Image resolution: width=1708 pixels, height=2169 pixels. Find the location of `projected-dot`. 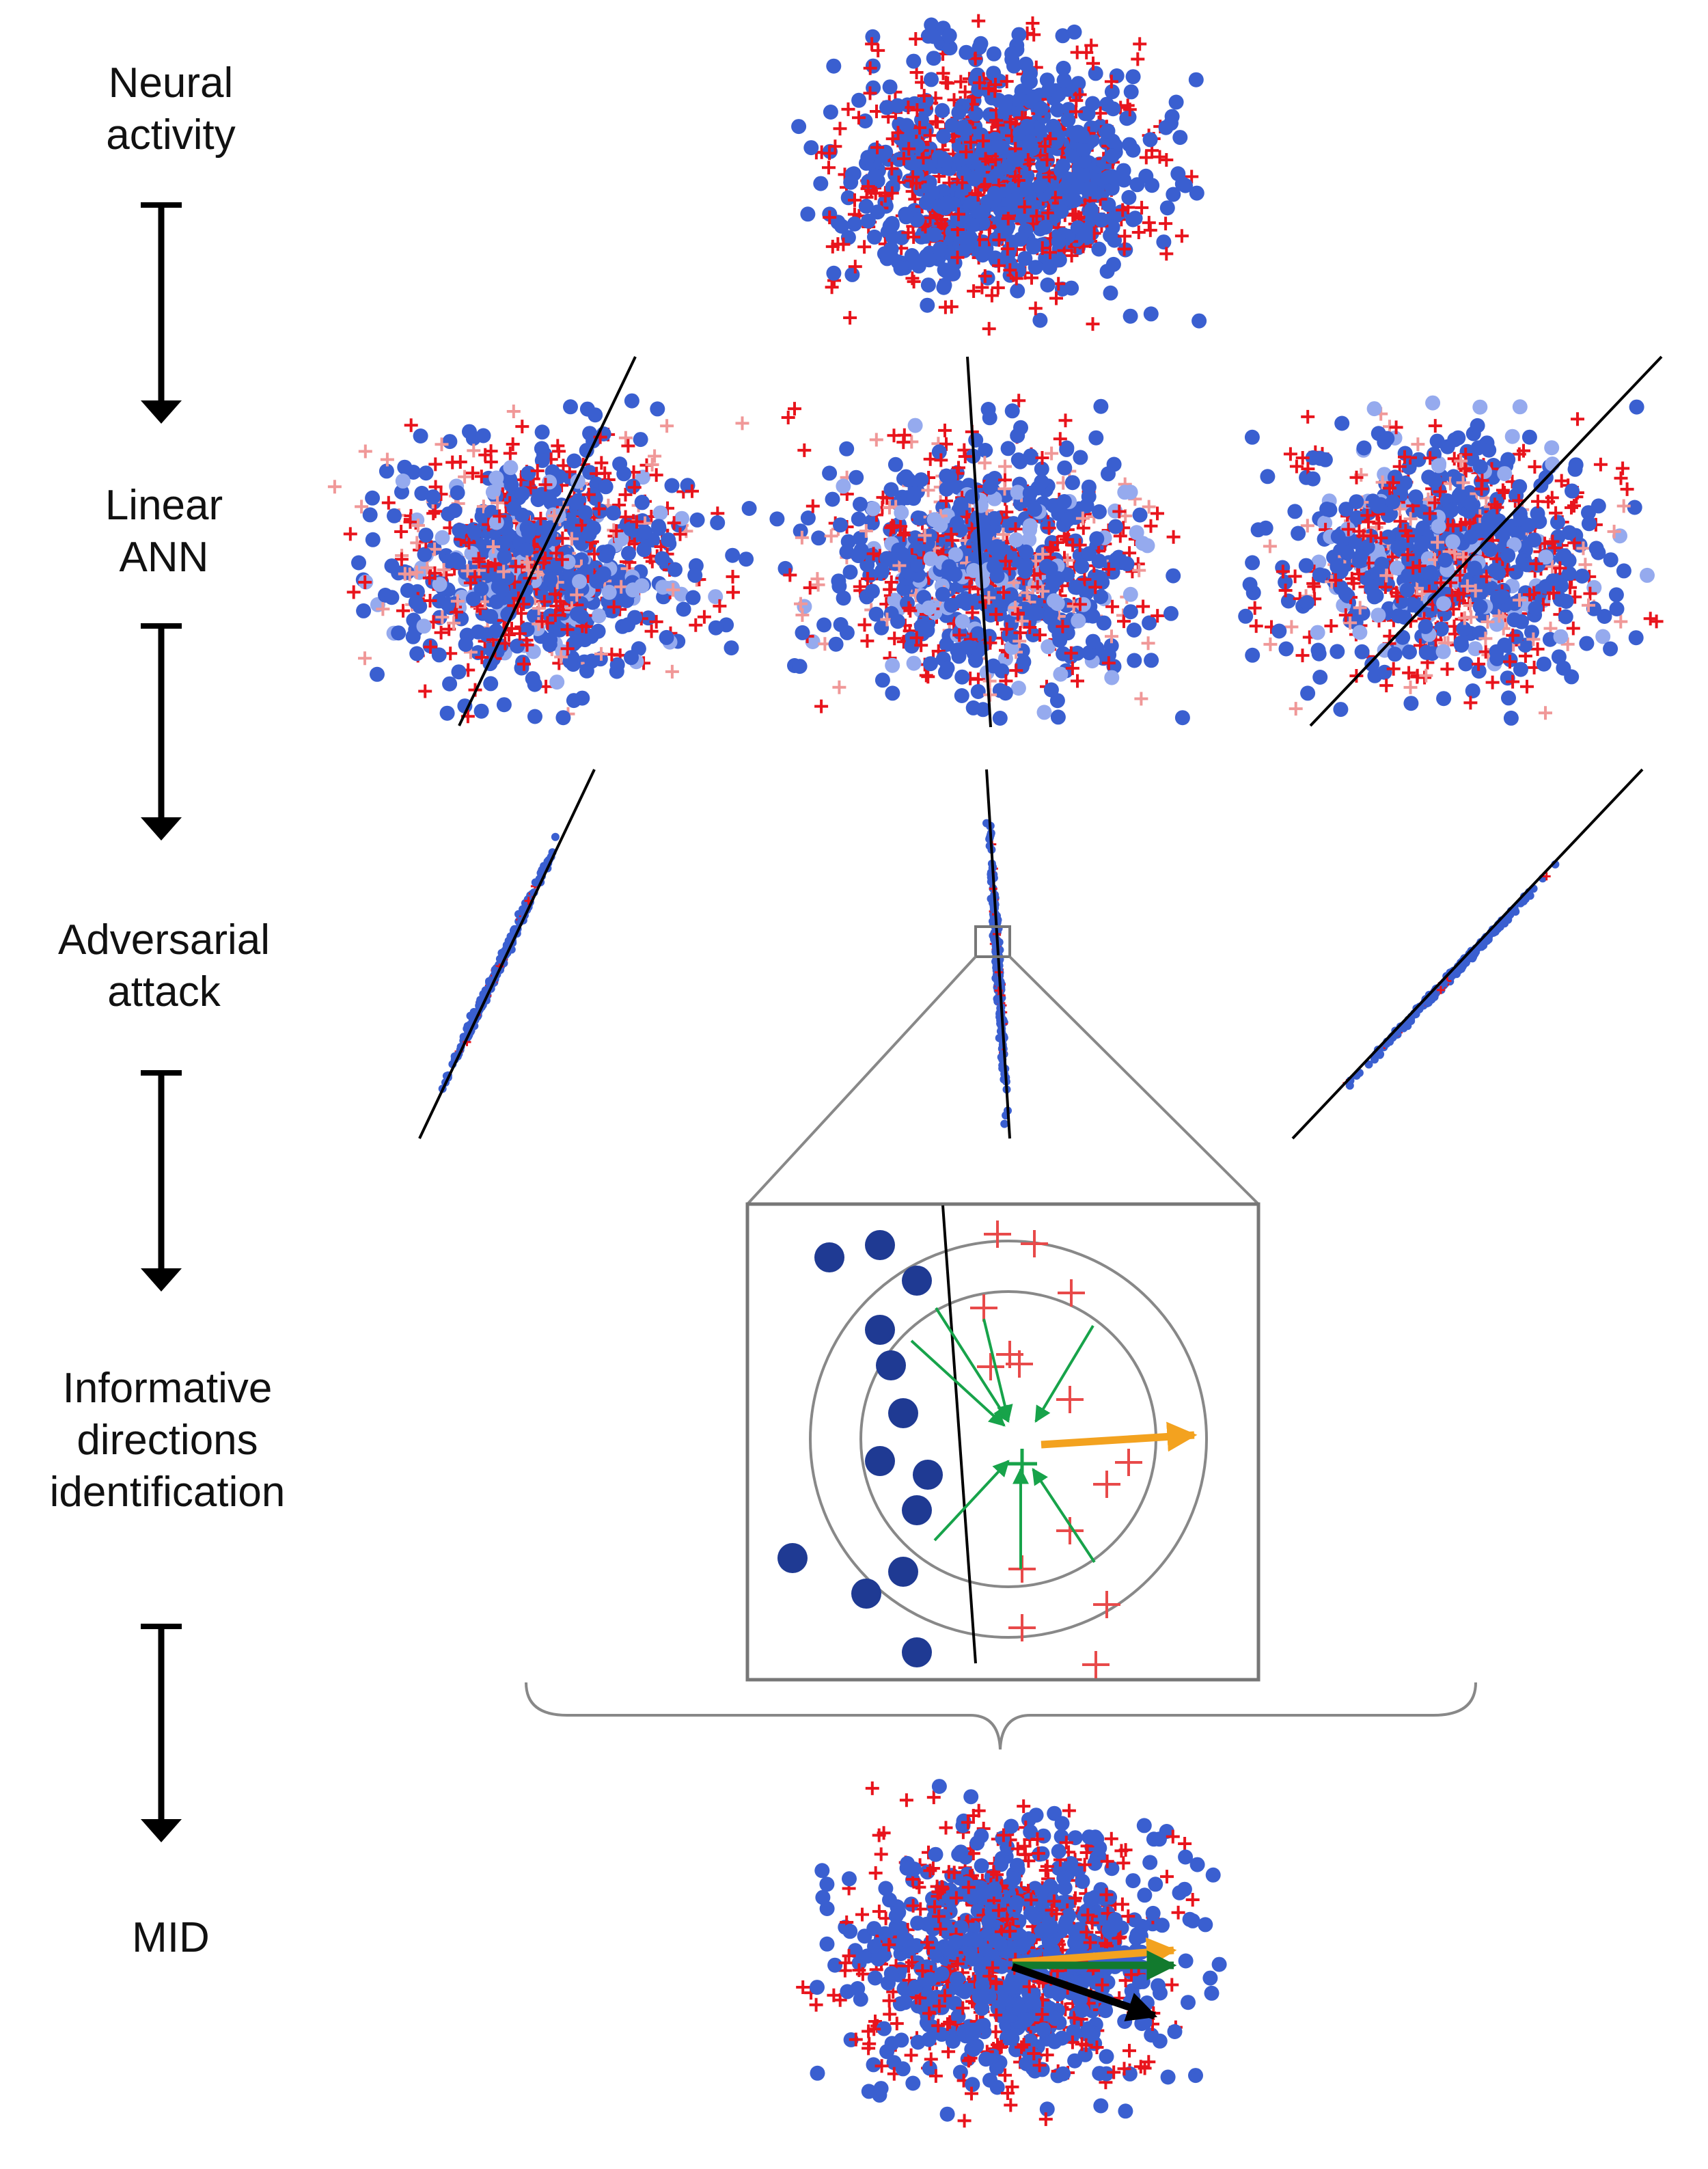

projected-dot is located at coordinates (556, 836).